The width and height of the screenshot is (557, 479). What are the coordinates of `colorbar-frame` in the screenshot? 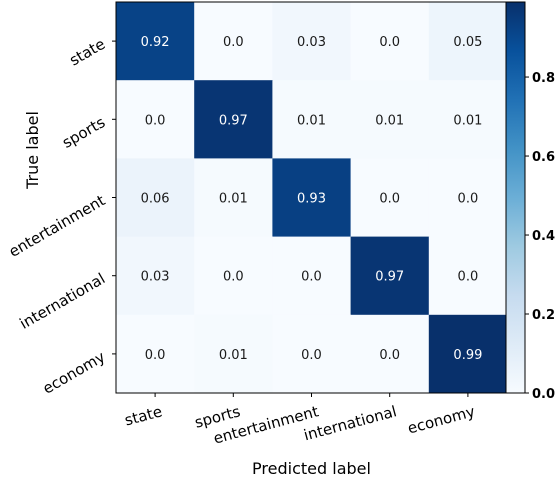 It's located at (515, 197).